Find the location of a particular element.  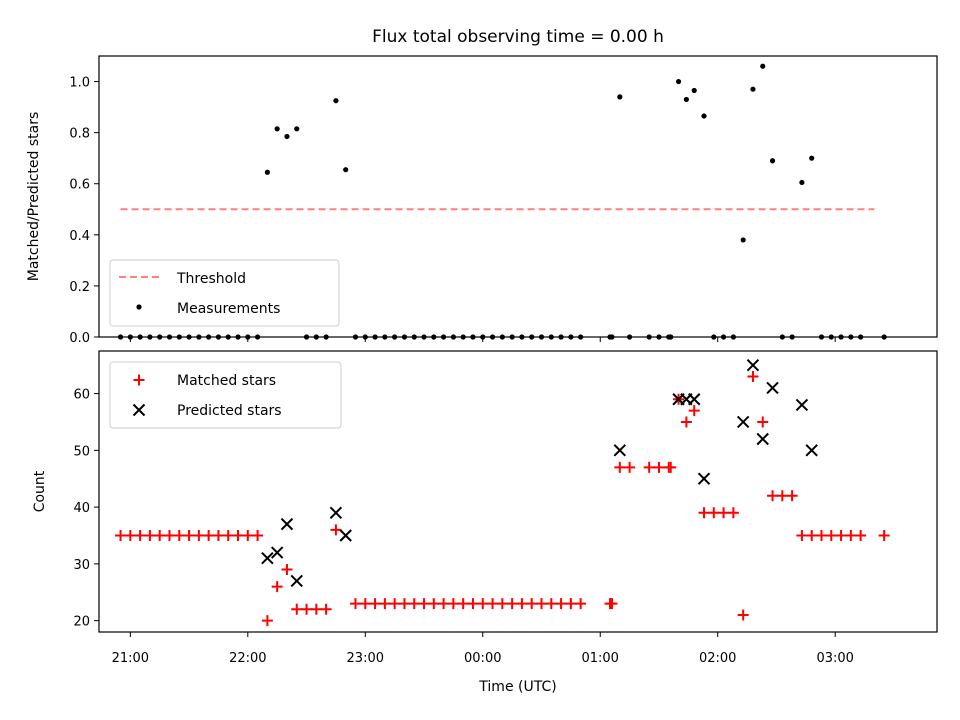

y-tick-label: 0.2 is located at coordinates (79, 287).